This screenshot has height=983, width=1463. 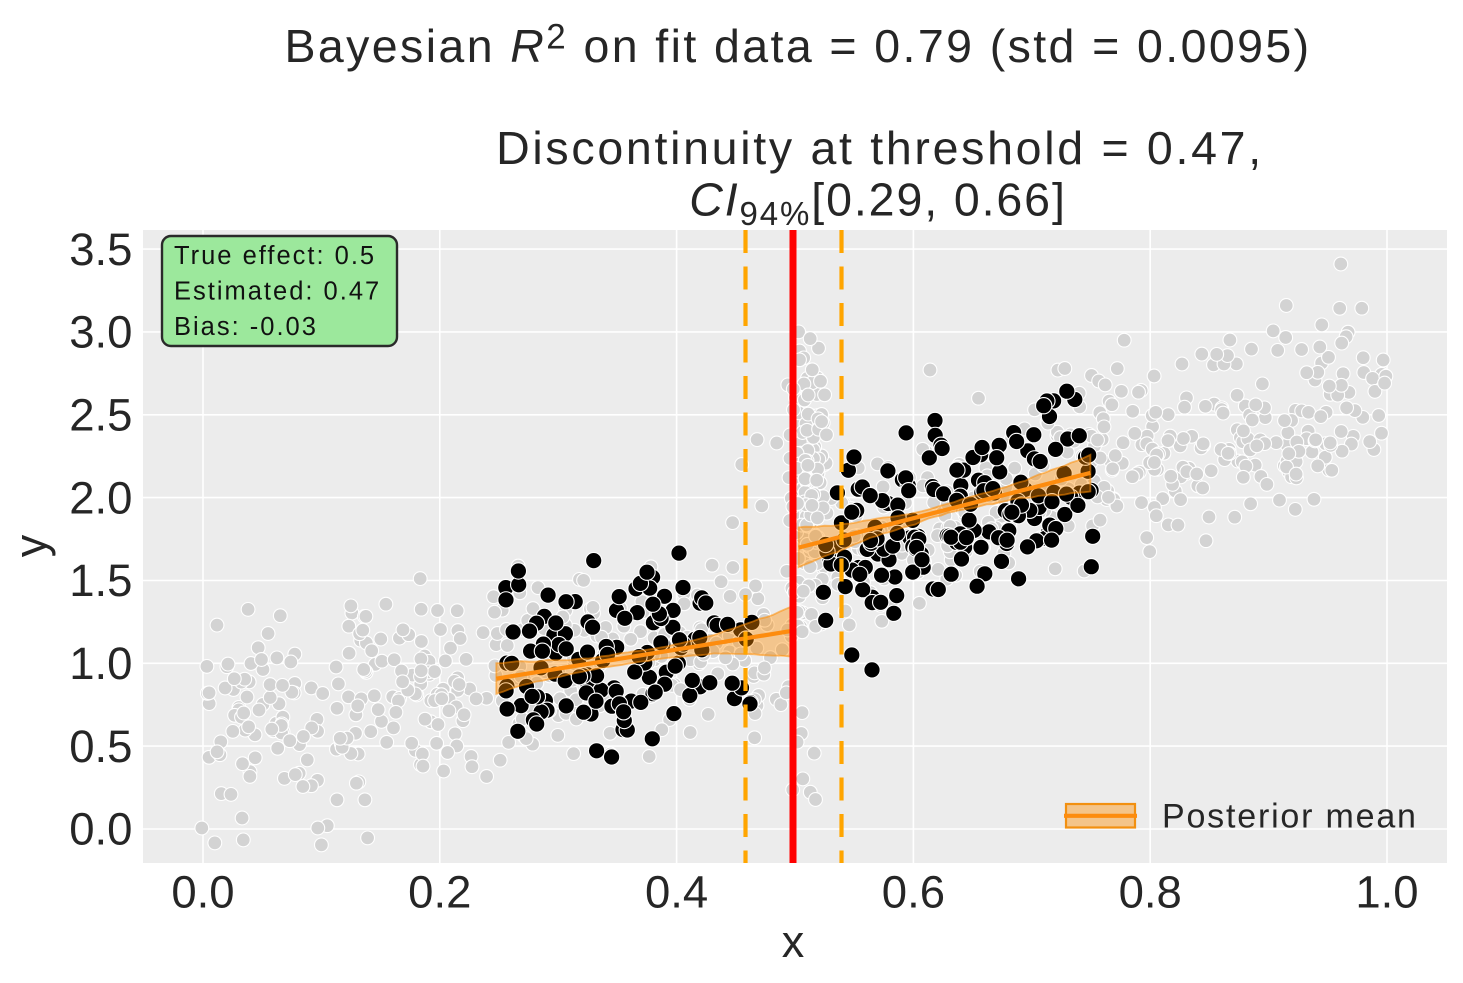 What do you see at coordinates (246, 327) in the screenshot?
I see `svg-text: Bias: -0.03` at bounding box center [246, 327].